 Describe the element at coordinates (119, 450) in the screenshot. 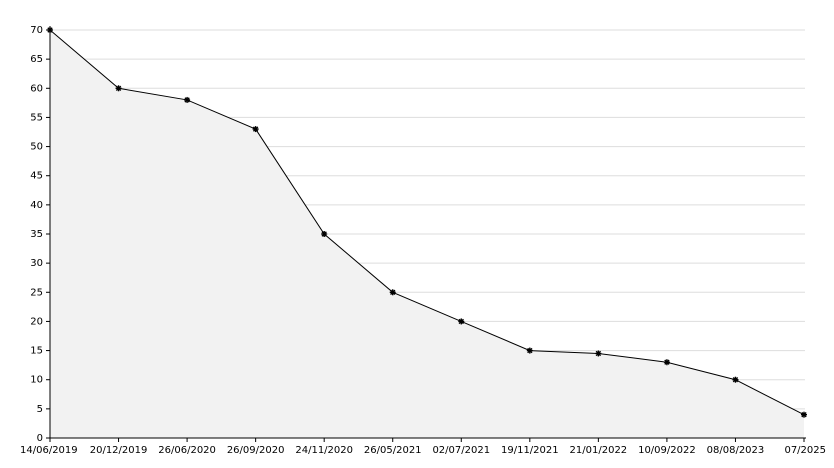

I see `x-tick-label: 20/12/2019` at that location.